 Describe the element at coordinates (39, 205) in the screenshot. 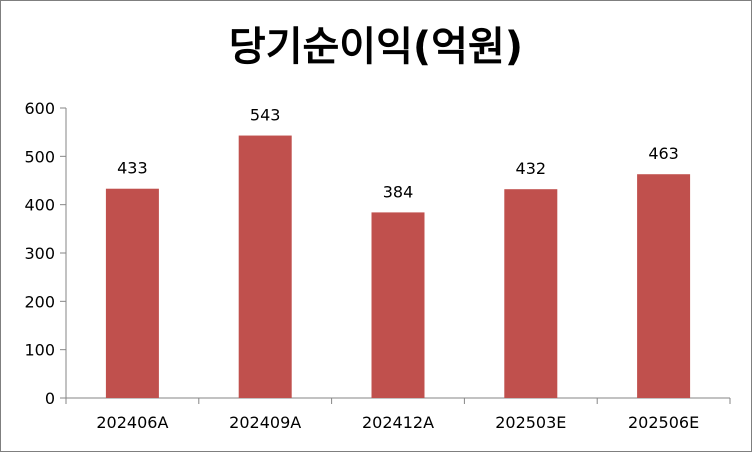

I see `y-tick-label: 400` at that location.